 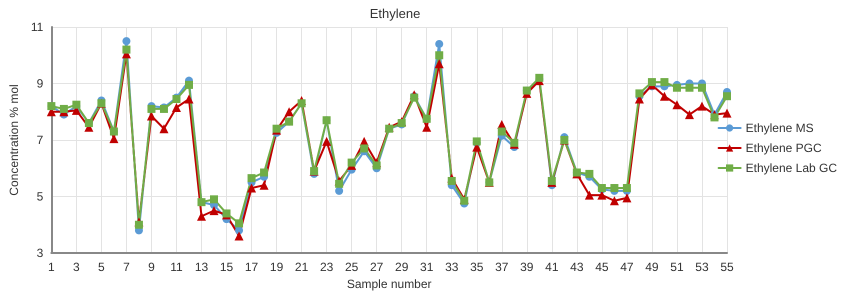 I want to click on y-tick-label: 7, so click(x=40, y=140).